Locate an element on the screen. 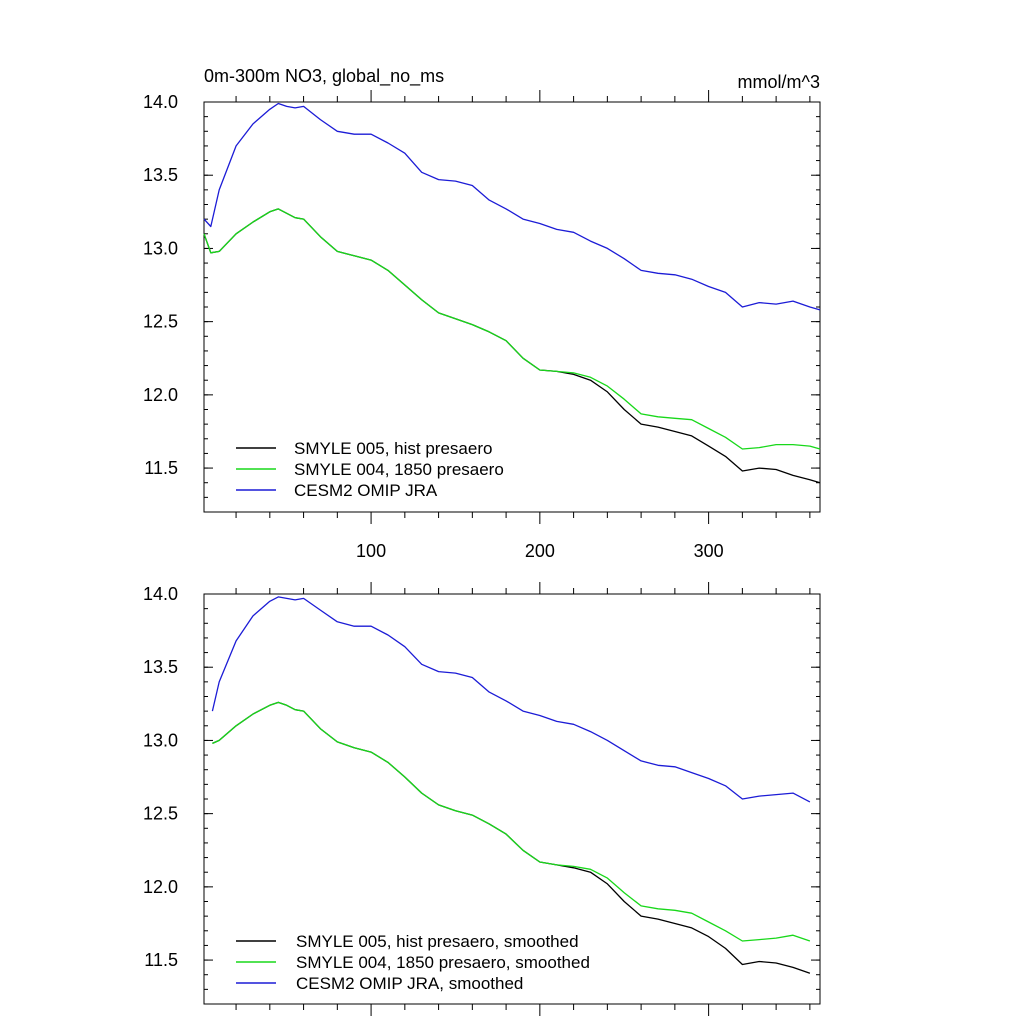  x-tick-label: 200 is located at coordinates (540, 551).